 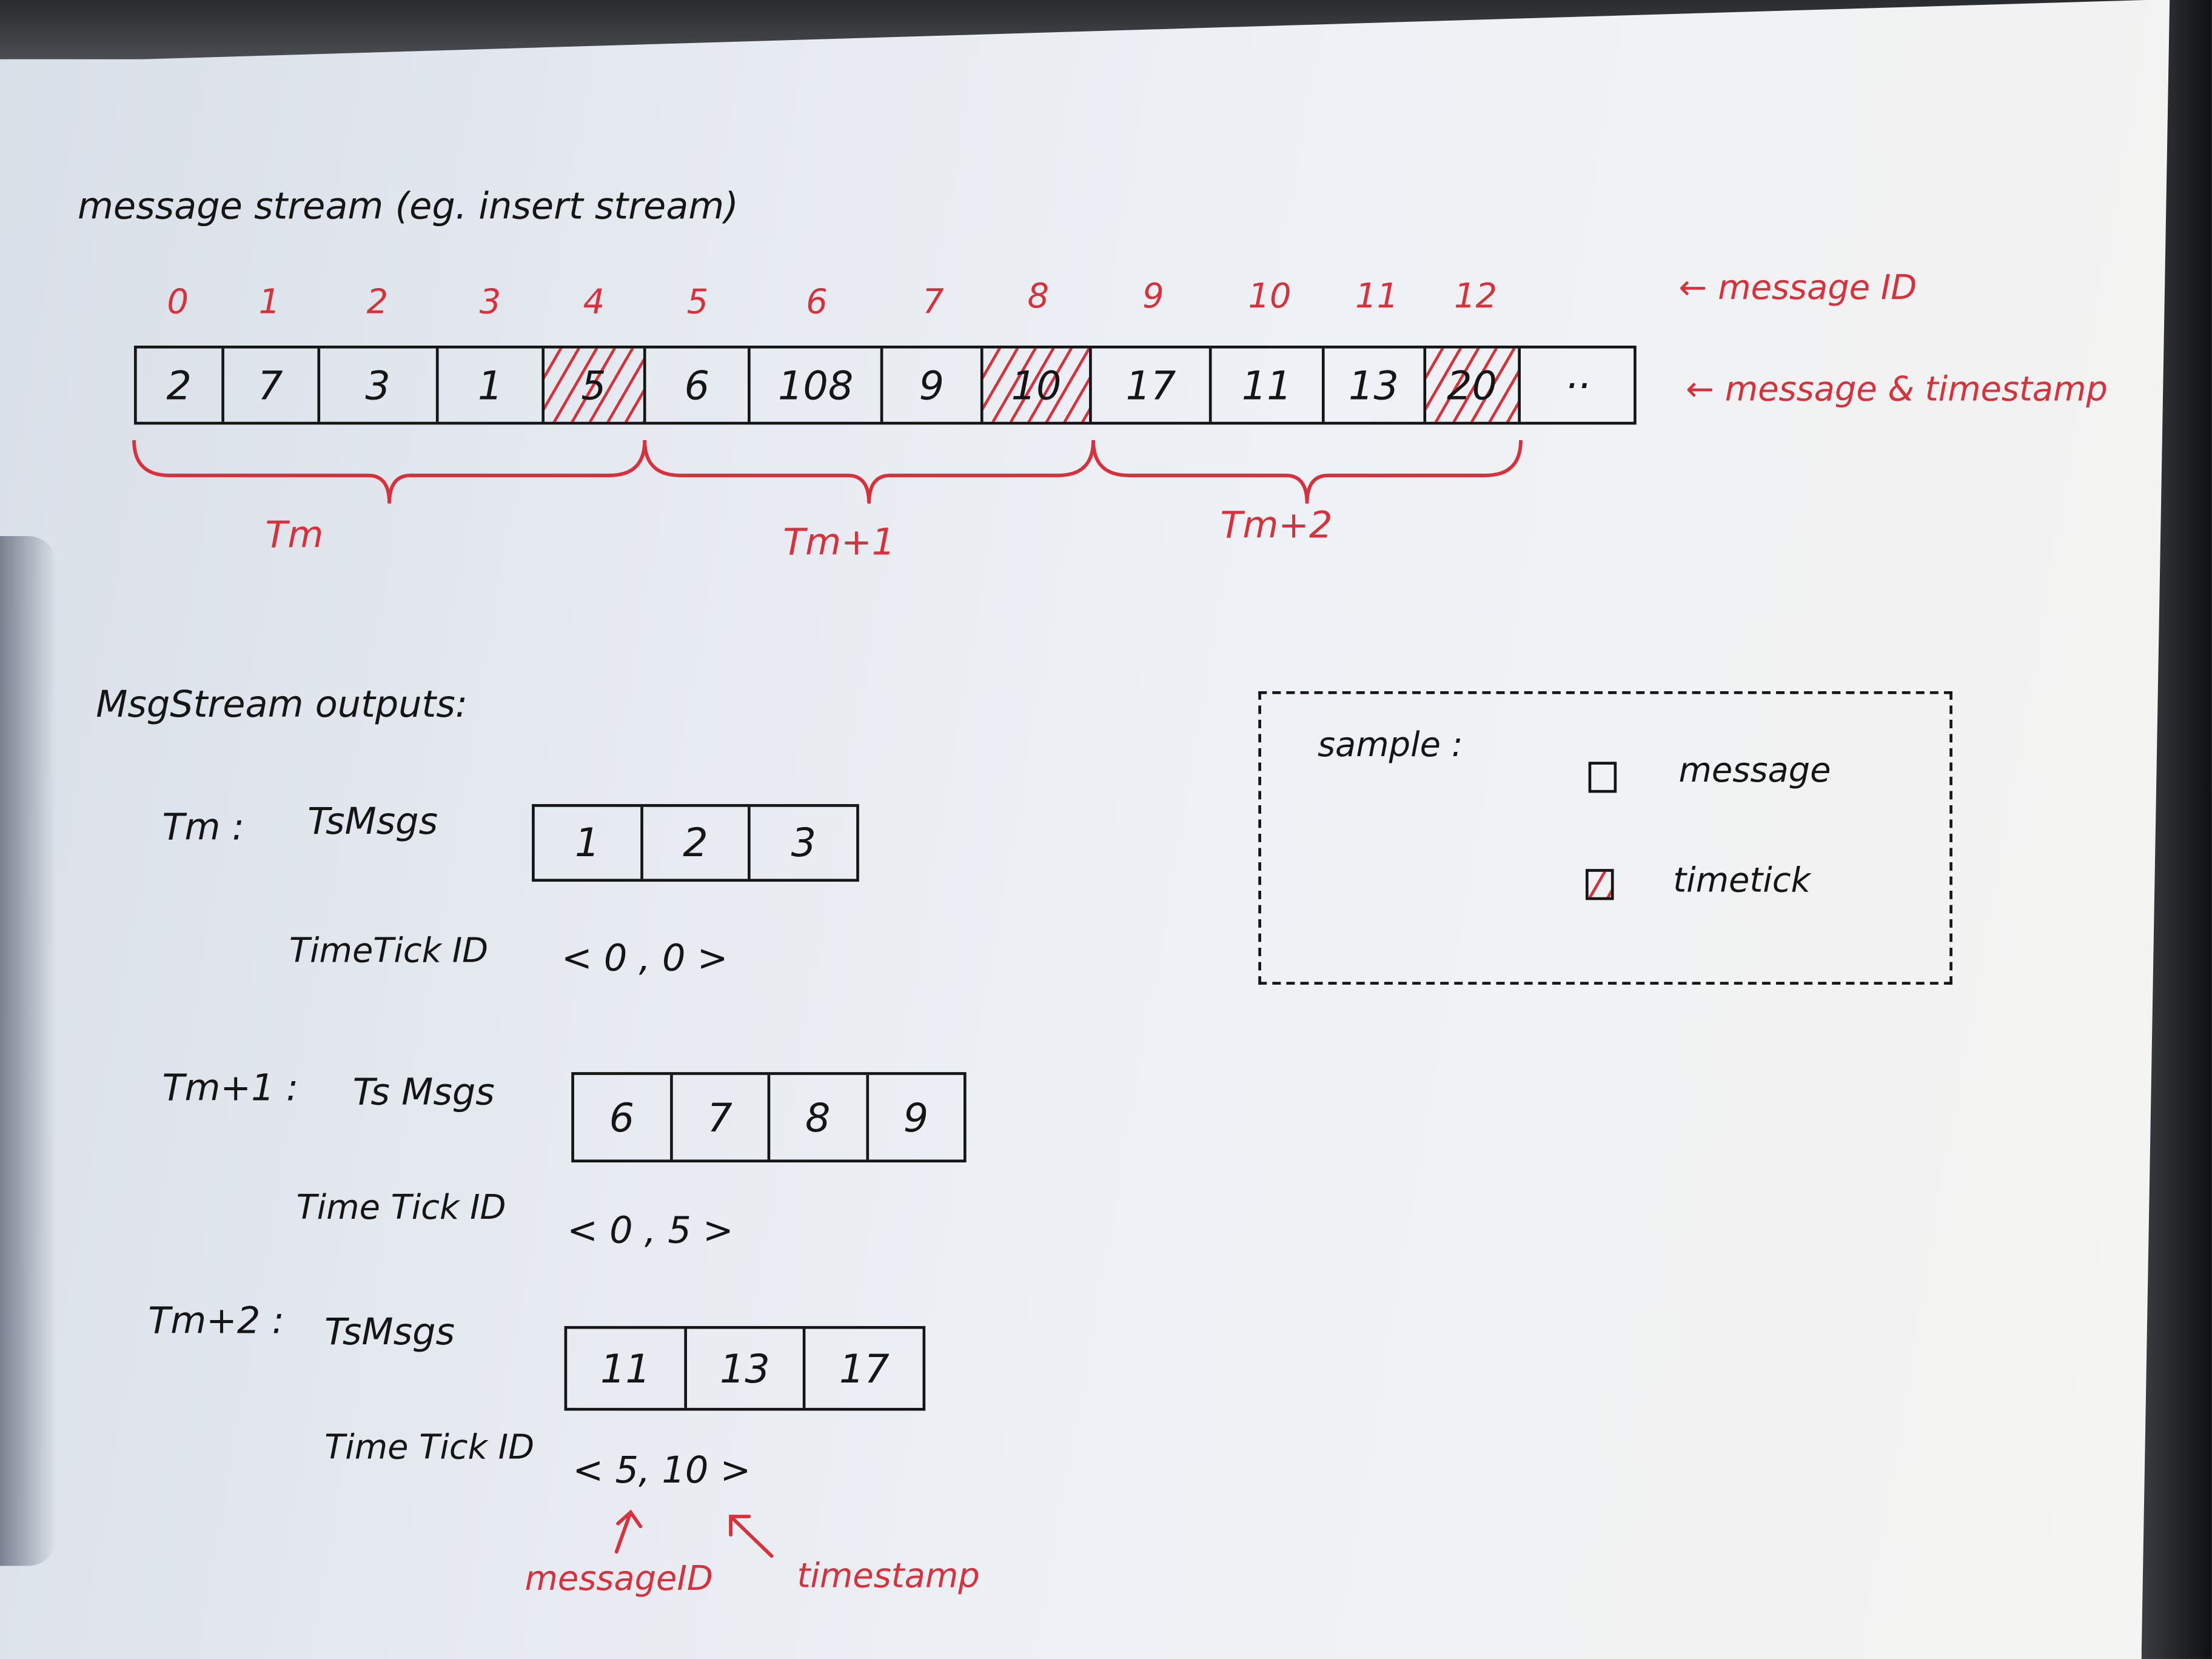 I want to click on timetick-cell: 20, so click(x=1473, y=385).